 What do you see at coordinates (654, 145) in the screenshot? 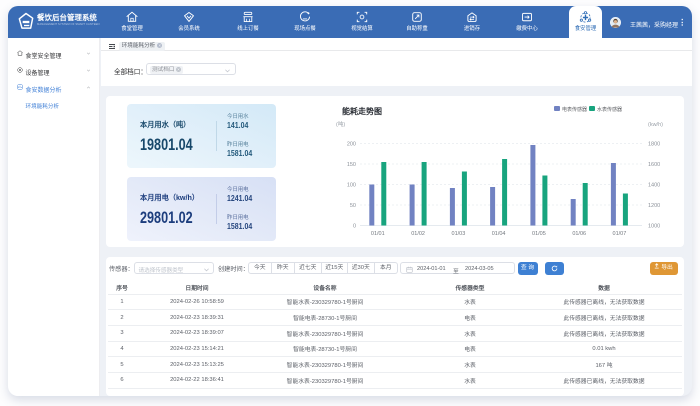
I see `svg-text: 1800` at bounding box center [654, 145].